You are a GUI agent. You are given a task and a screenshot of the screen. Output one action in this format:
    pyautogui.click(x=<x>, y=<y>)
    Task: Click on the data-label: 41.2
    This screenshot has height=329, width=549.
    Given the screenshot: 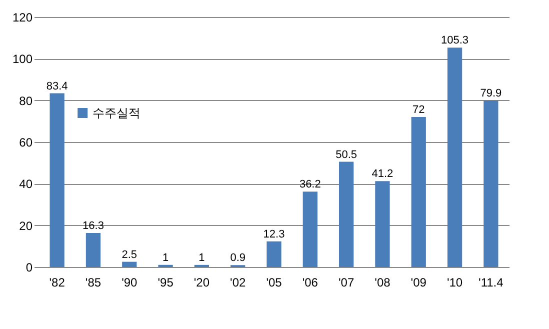 What is the action you would take?
    pyautogui.click(x=383, y=174)
    